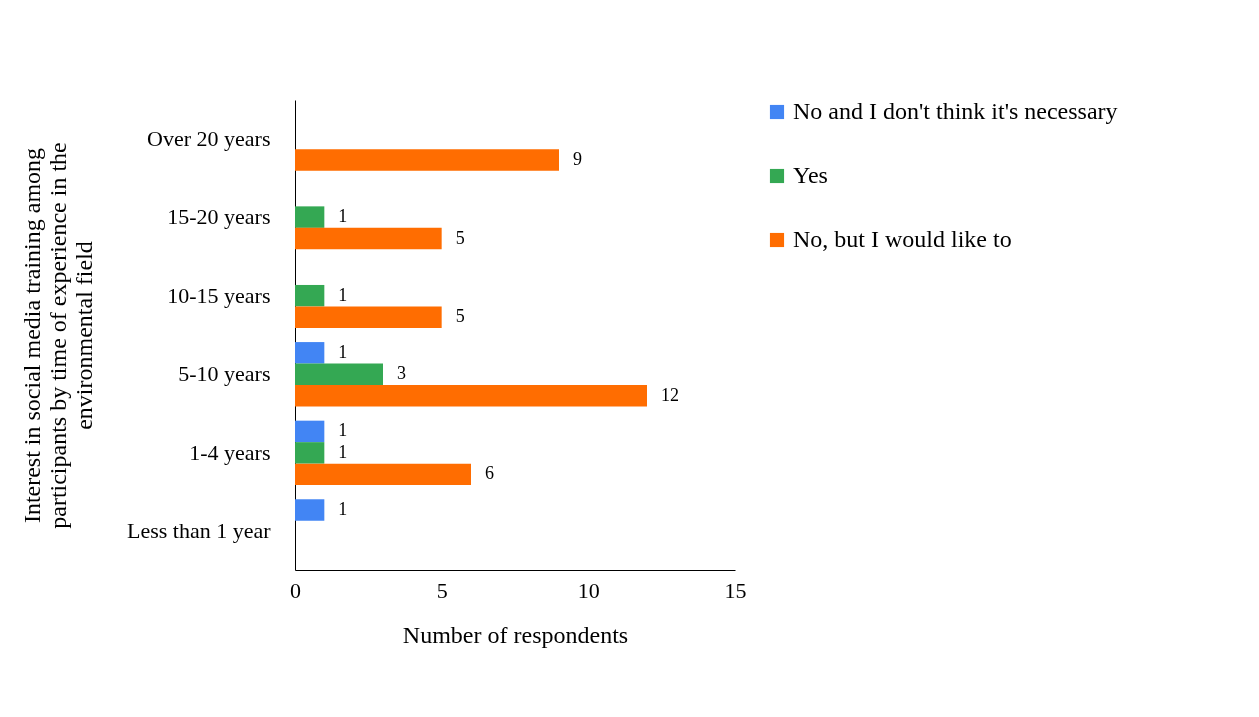 The image size is (1259, 717). I want to click on y-tick-label: 10-15 years, so click(219, 295).